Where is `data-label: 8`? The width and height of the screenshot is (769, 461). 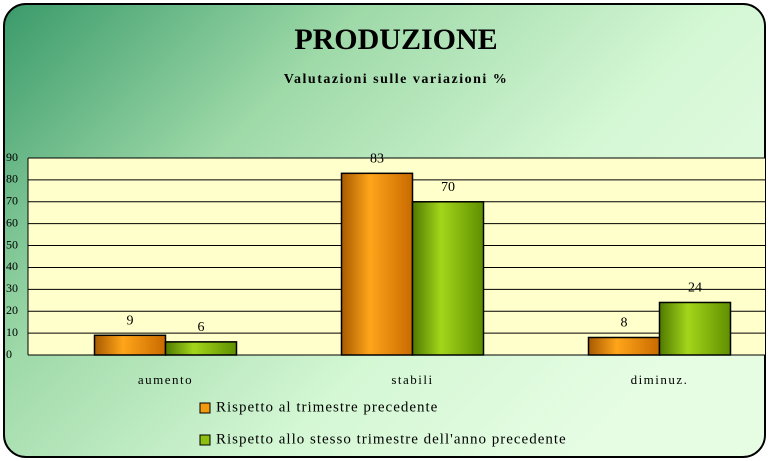
data-label: 8 is located at coordinates (624, 323).